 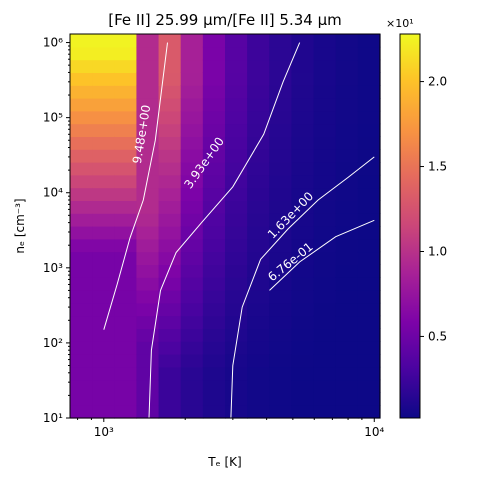 I want to click on y-tick-label: 10⁵, so click(x=53, y=118).